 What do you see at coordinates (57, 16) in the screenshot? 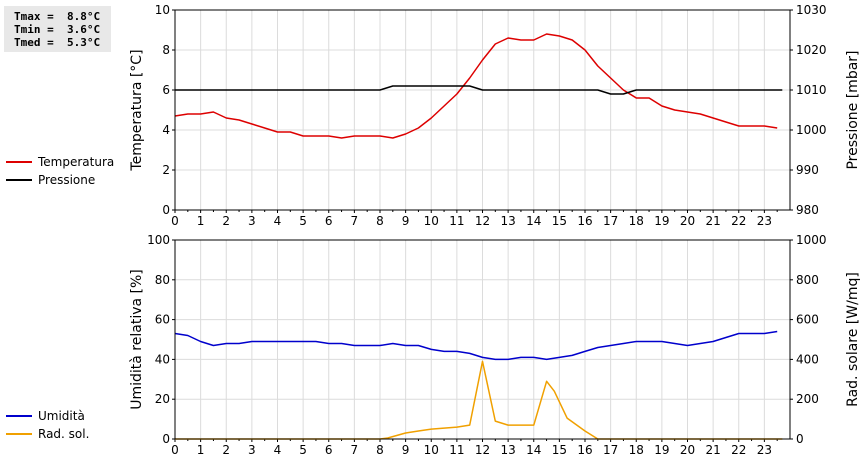
I see `tmax-text: Tmax = 8.8°C` at bounding box center [57, 16].